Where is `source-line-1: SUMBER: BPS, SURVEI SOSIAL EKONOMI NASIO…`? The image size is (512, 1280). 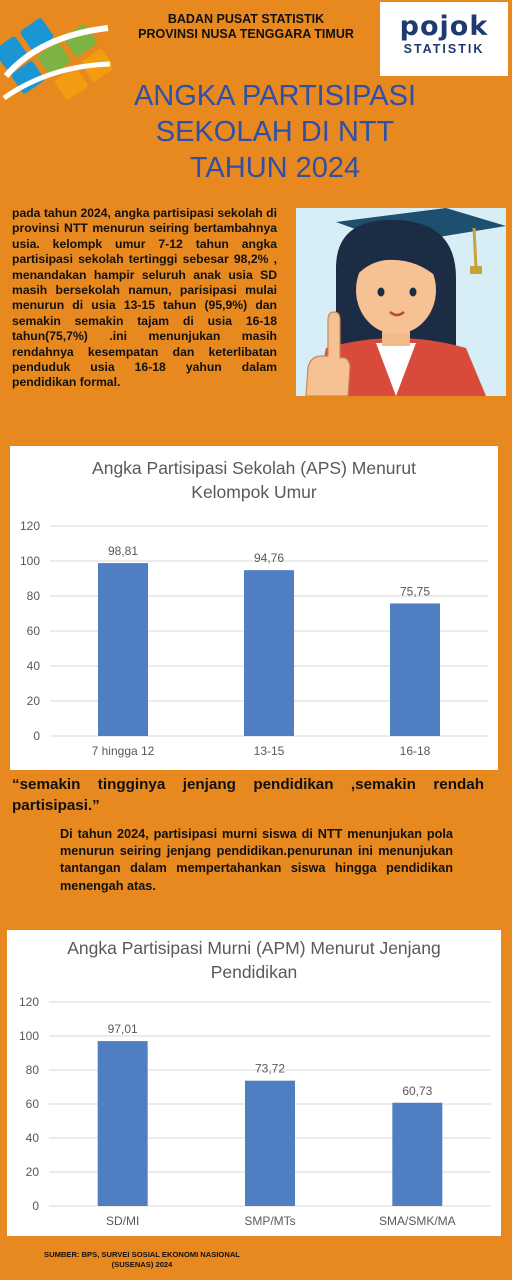
source-line-1: SUMBER: BPS, SURVEI SOSIAL EKONOMI NASIO… is located at coordinates (142, 1254).